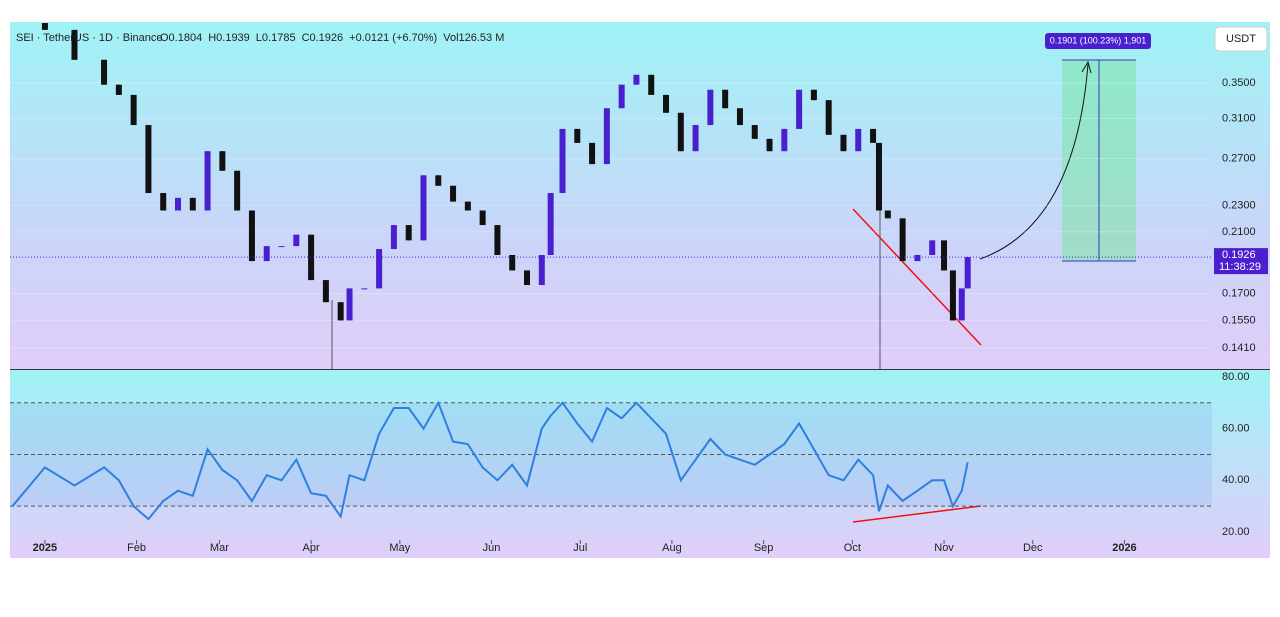 This screenshot has width=1280, height=617. Describe the element at coordinates (136, 548) in the screenshot. I see `x-tick-label: Feb` at that location.